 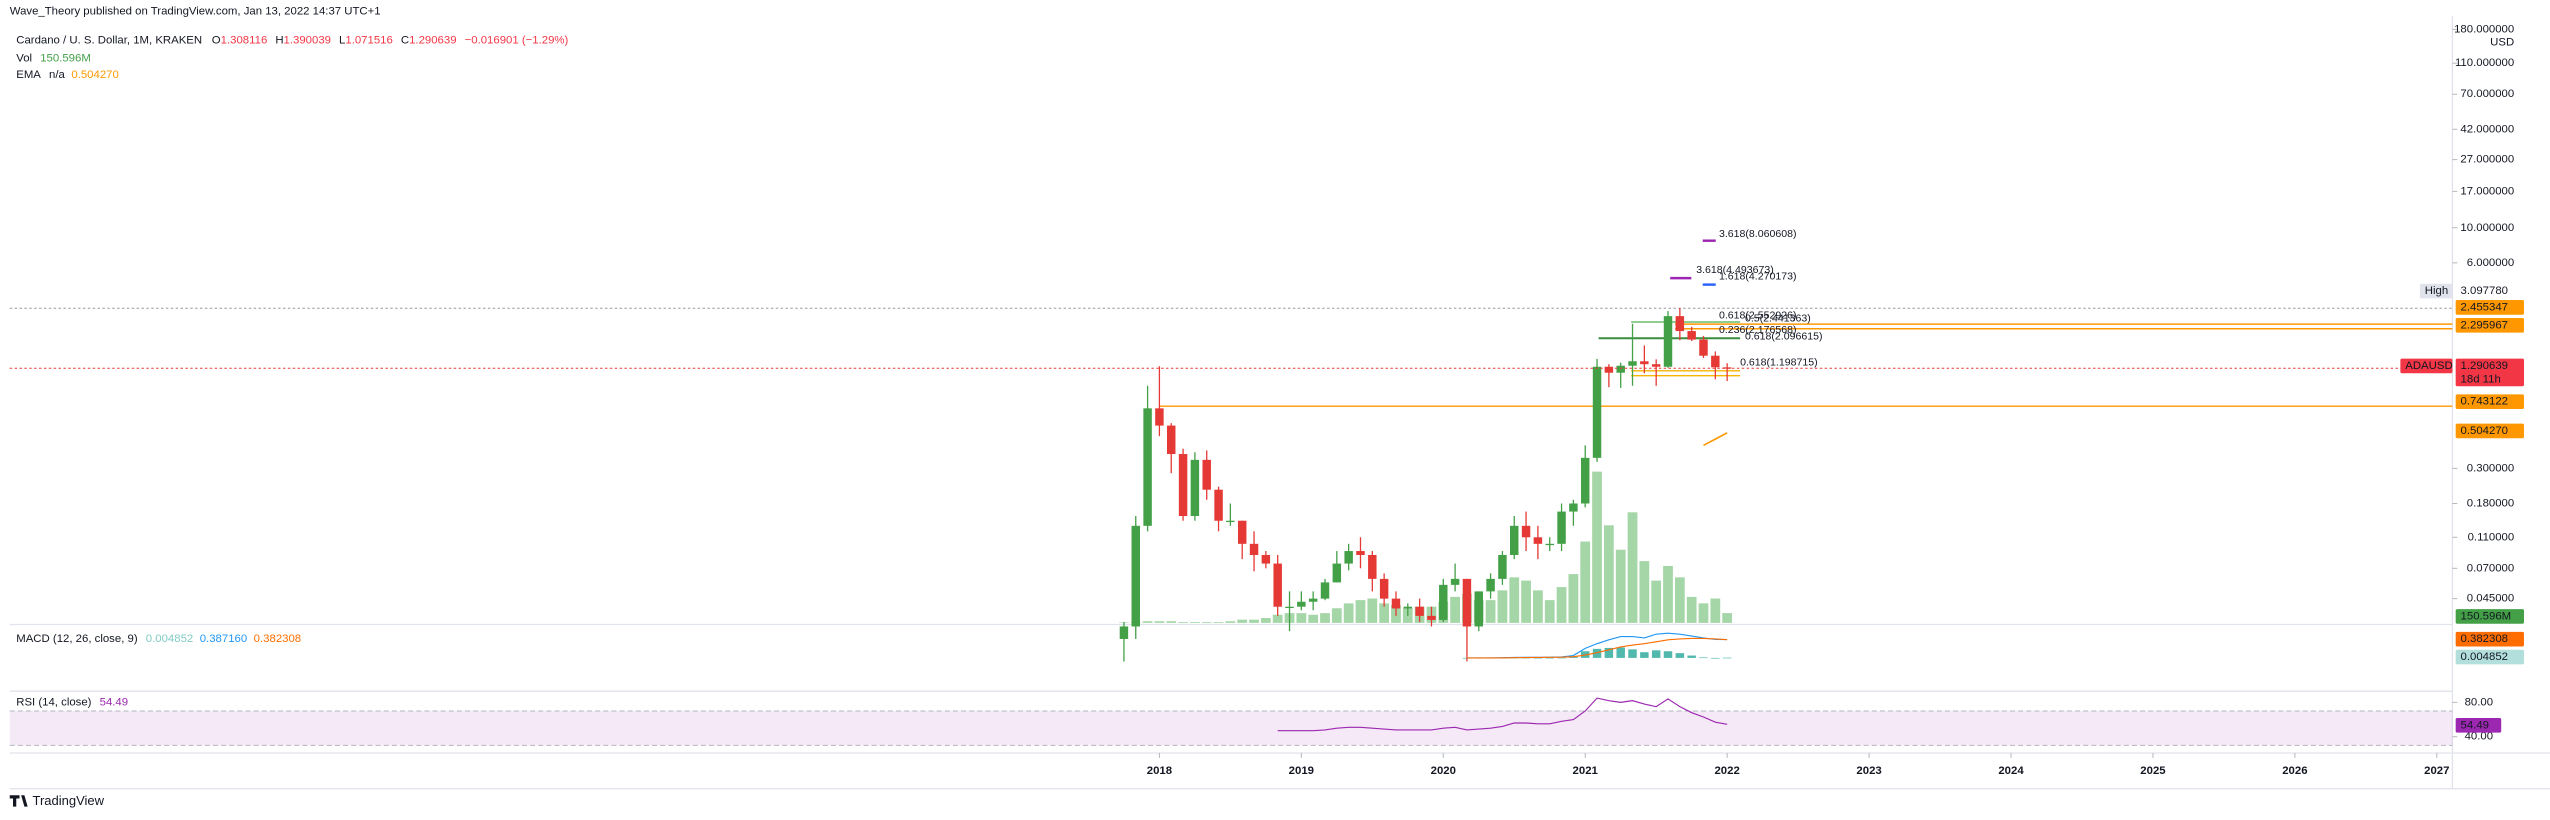 I want to click on x-tick-label: 2024, so click(x=2011, y=771).